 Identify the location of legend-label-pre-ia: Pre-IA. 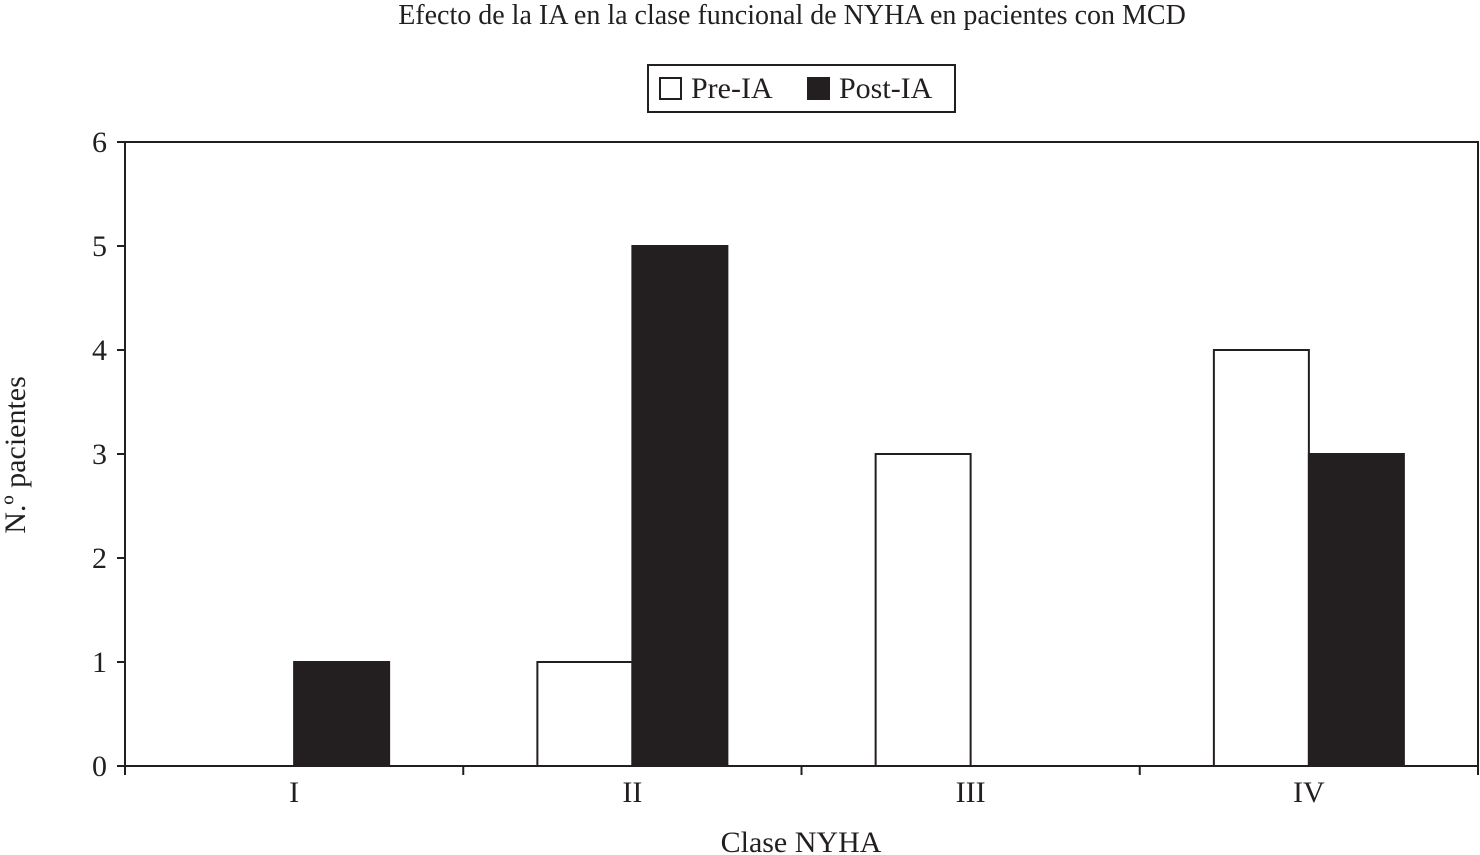
(732, 88).